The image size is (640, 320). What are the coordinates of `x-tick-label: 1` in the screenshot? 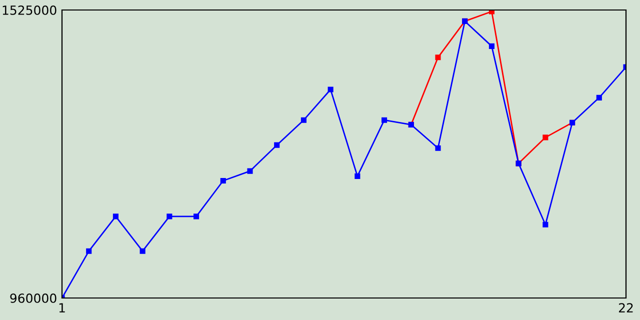 It's located at (62, 307).